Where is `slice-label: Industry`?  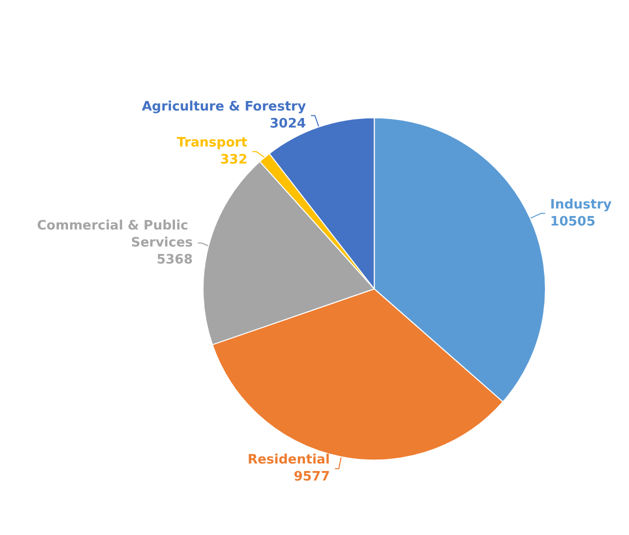 slice-label: Industry is located at coordinates (581, 204).